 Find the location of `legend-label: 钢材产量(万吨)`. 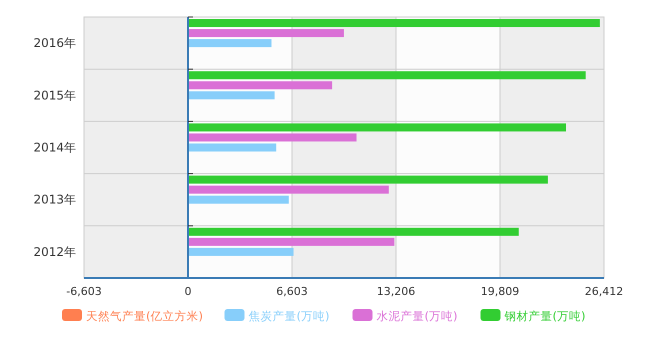

legend-label: 钢材产量(万吨) is located at coordinates (545, 316).